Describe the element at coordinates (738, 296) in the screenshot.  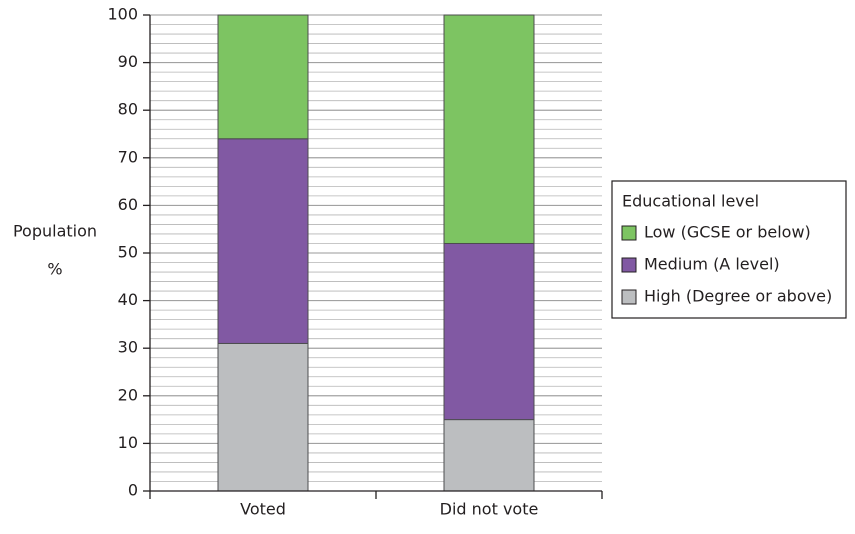
I see `legend-label: High (Degree or above)` at that location.